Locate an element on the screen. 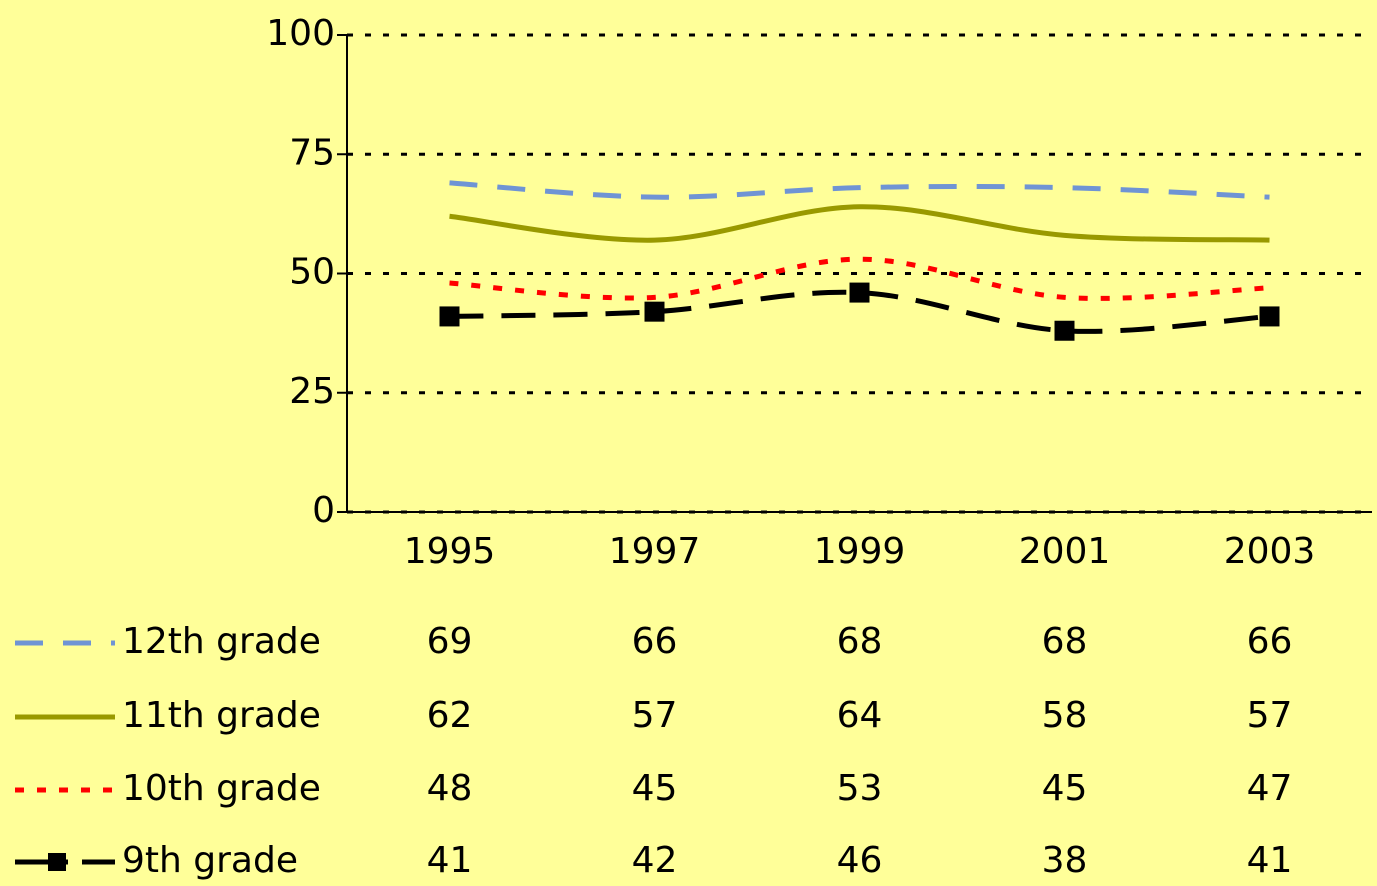 The width and height of the screenshot is (1377, 886). y-tick-label: 0 is located at coordinates (323, 510).